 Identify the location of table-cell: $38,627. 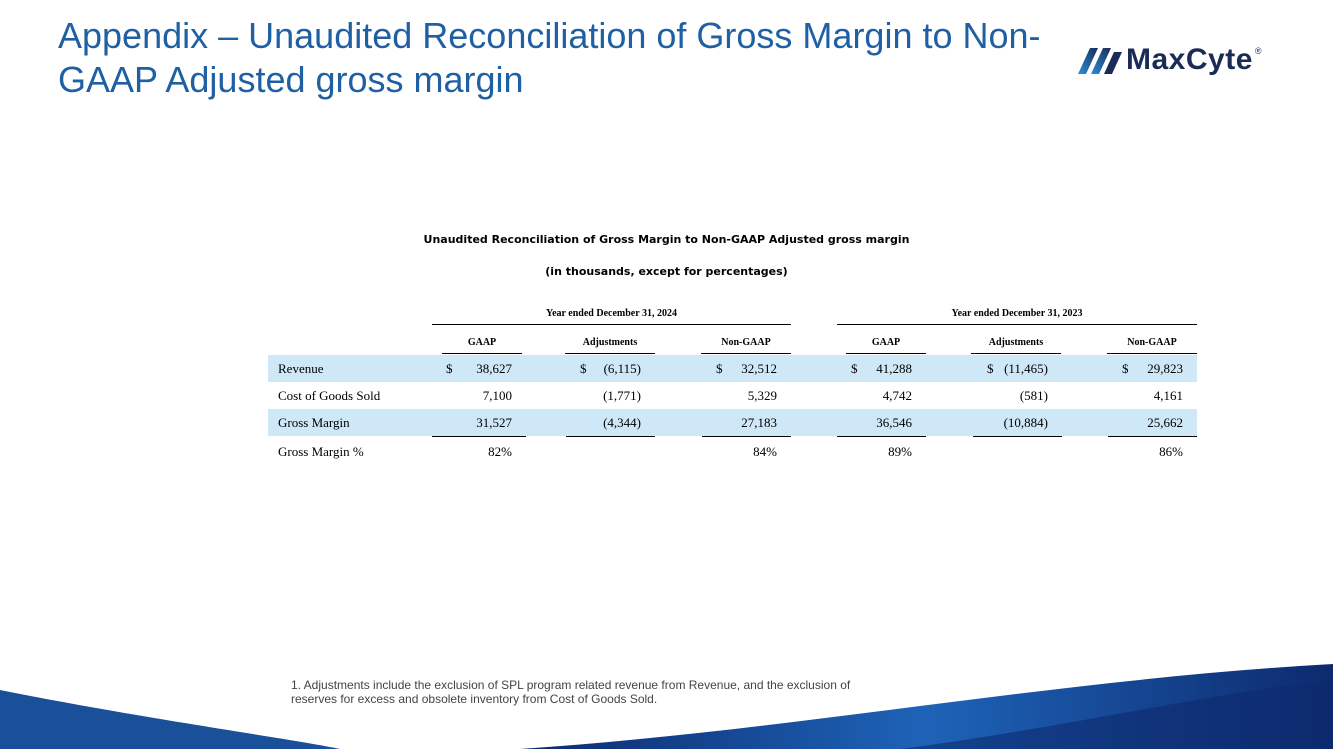
(479, 368).